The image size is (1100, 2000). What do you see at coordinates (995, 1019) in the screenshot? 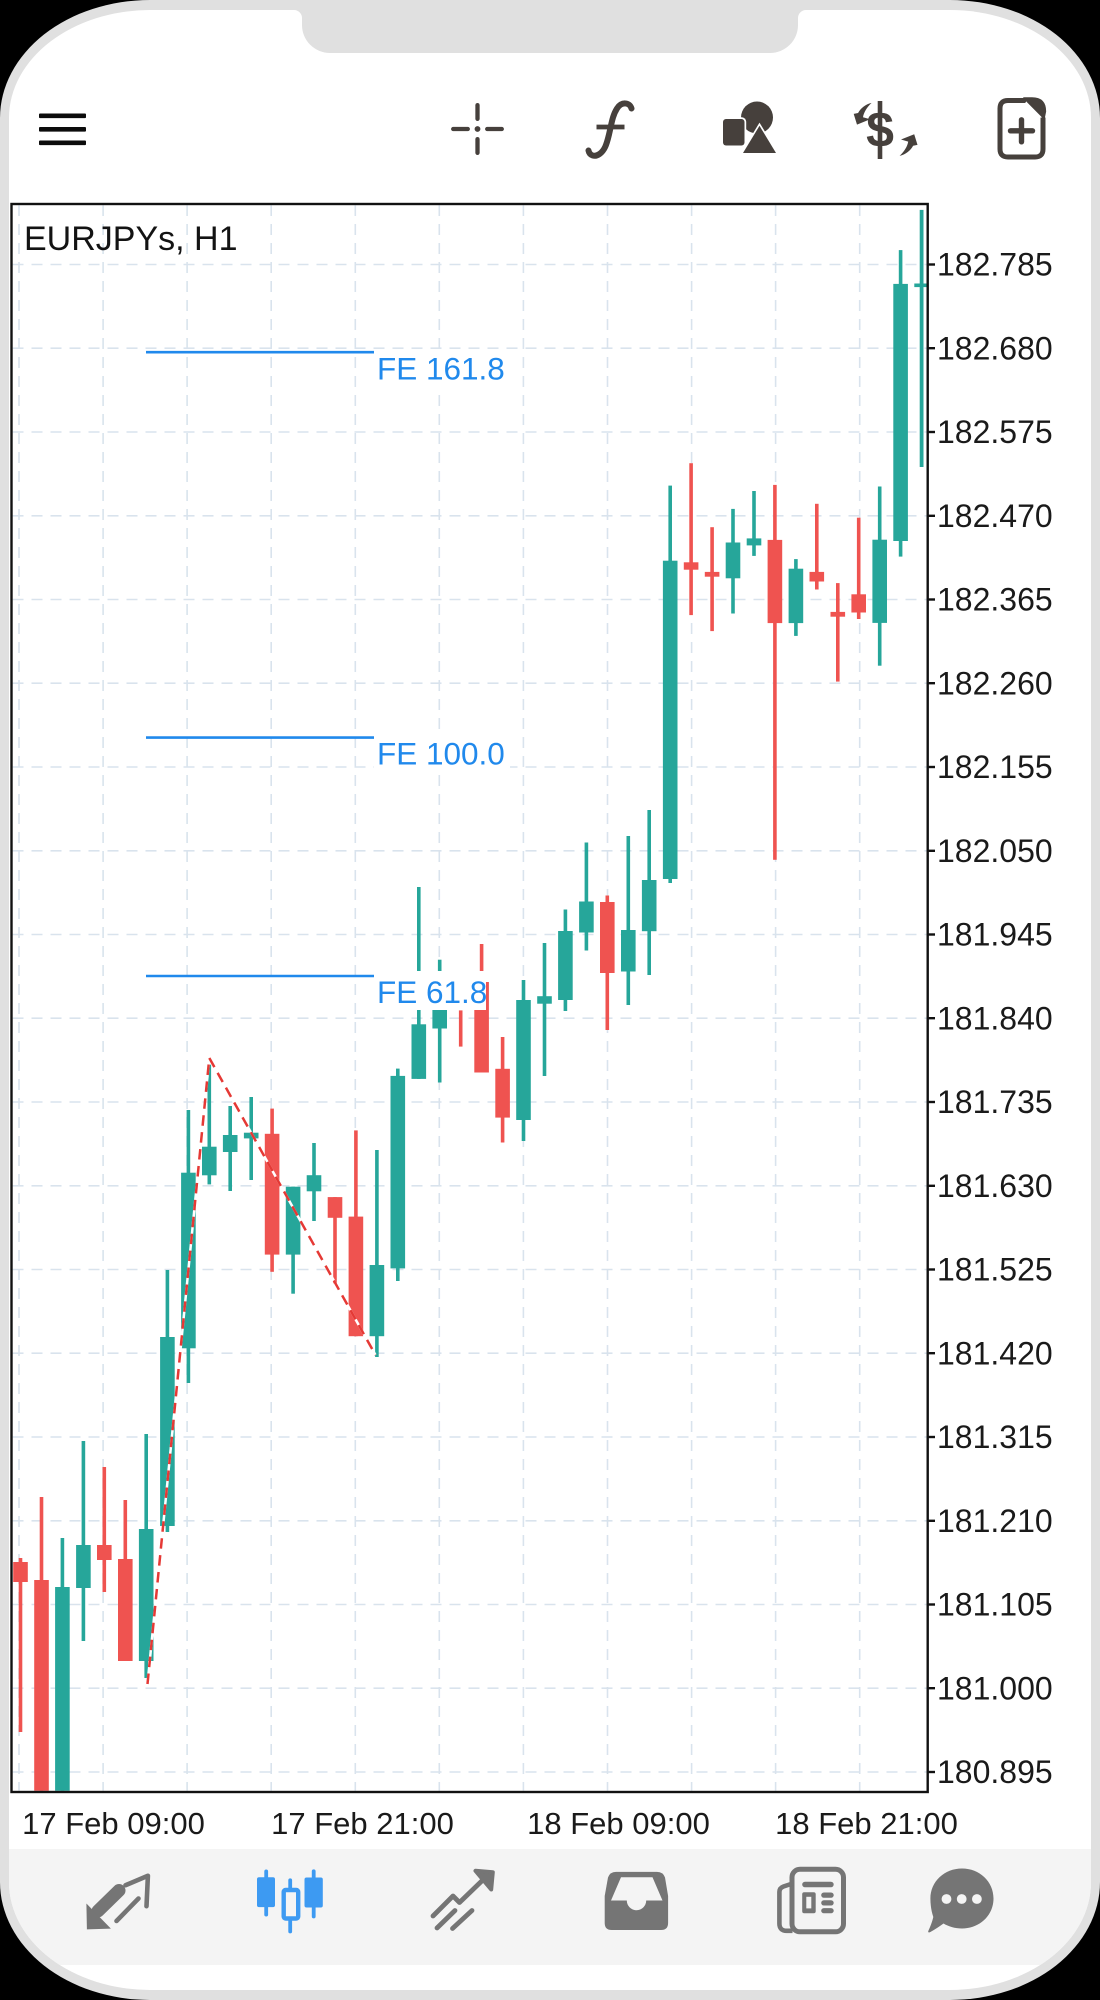
I see `svg-text: 181.840` at bounding box center [995, 1019].